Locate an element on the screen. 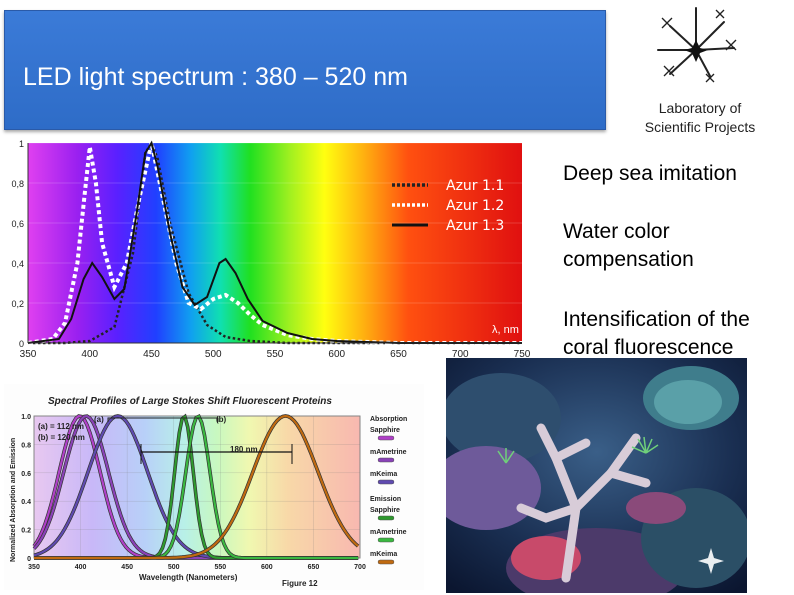  spectrum-legend-label: Azur 1.3 is located at coordinates (475, 226).